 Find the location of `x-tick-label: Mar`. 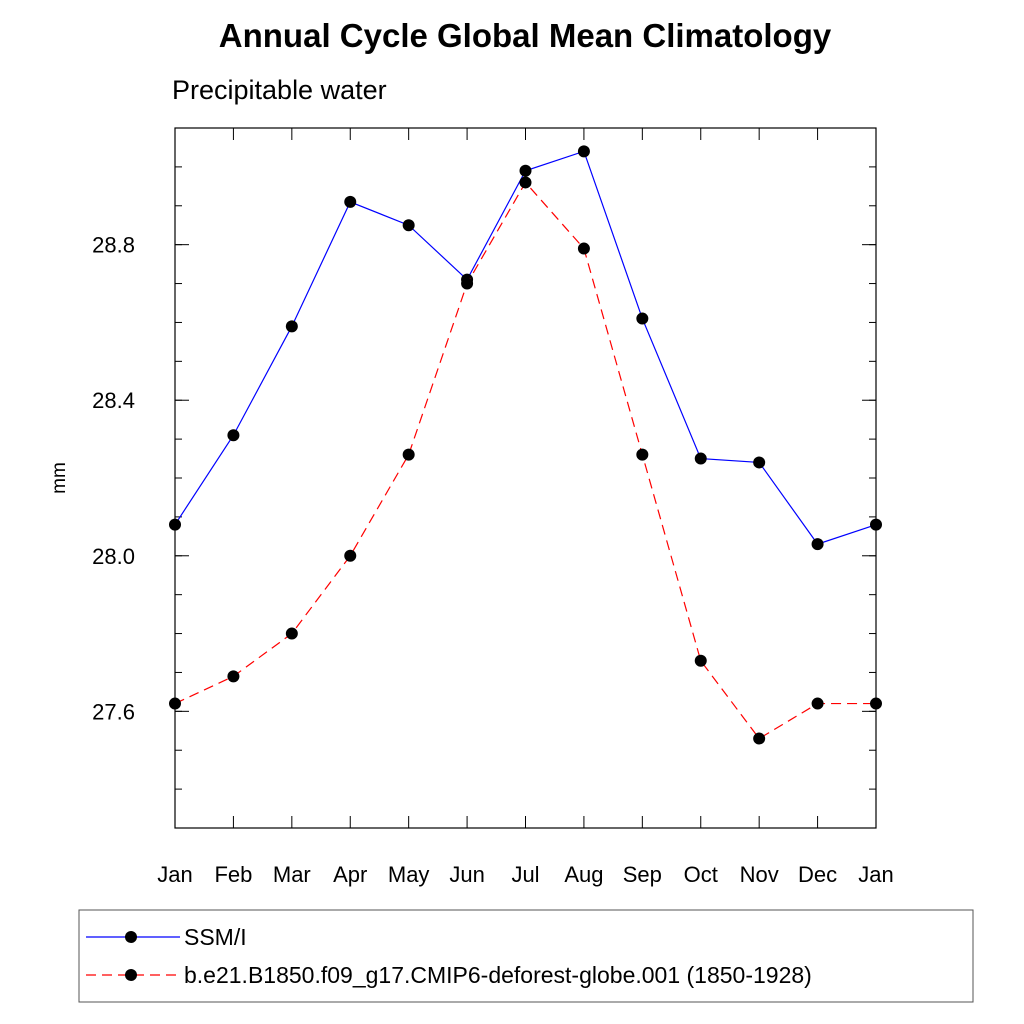

x-tick-label: Mar is located at coordinates (292, 874).